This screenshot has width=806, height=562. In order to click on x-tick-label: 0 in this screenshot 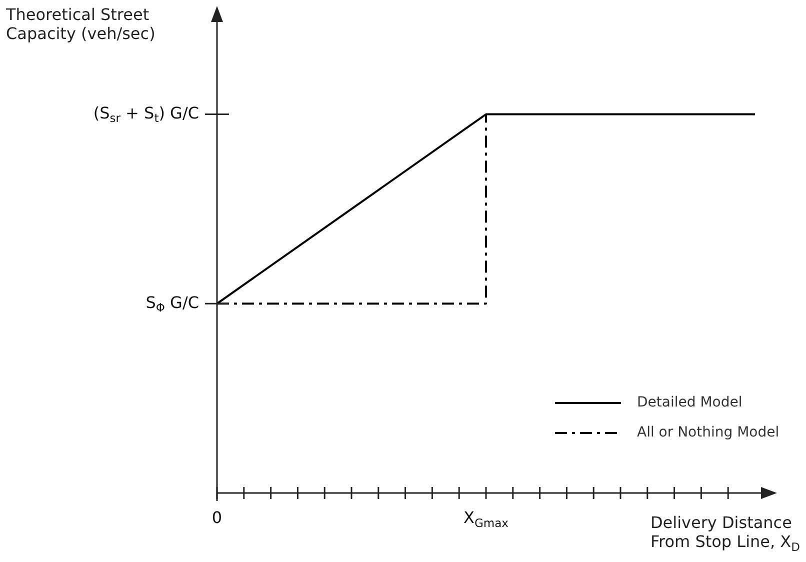, I will do `click(217, 518)`.